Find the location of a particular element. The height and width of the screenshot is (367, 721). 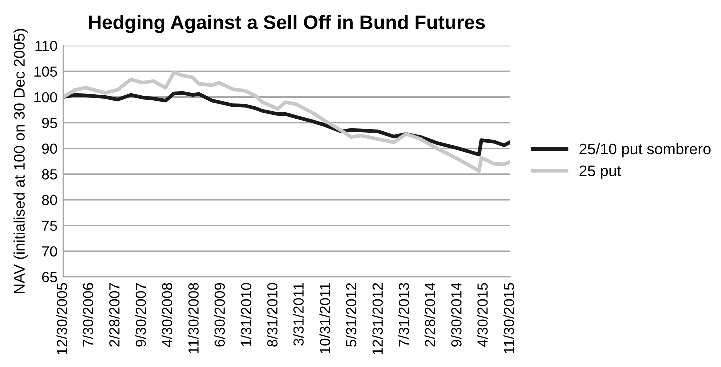

y-axis-title: NAV (initialised at 100 on 30 Dec 2005) is located at coordinates (21, 161).